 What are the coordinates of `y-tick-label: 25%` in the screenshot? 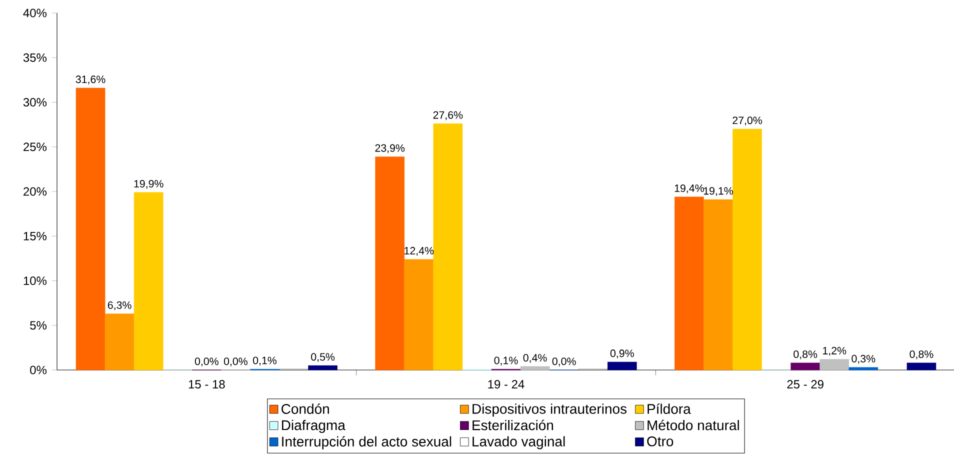 It's located at (35, 147).